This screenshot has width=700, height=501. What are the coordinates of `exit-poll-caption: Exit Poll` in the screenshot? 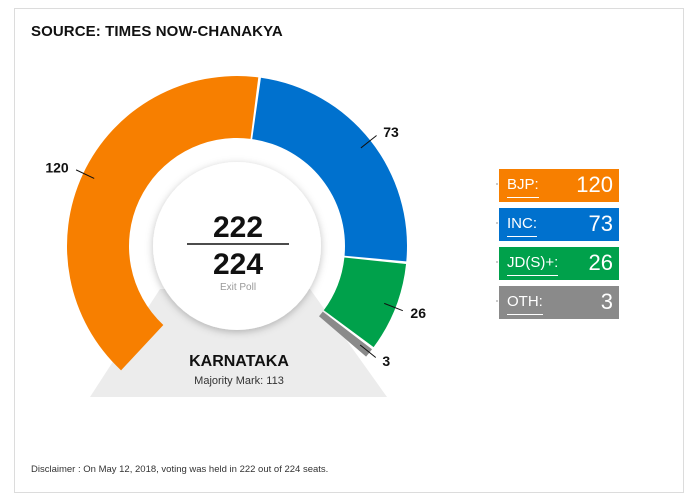 It's located at (238, 287).